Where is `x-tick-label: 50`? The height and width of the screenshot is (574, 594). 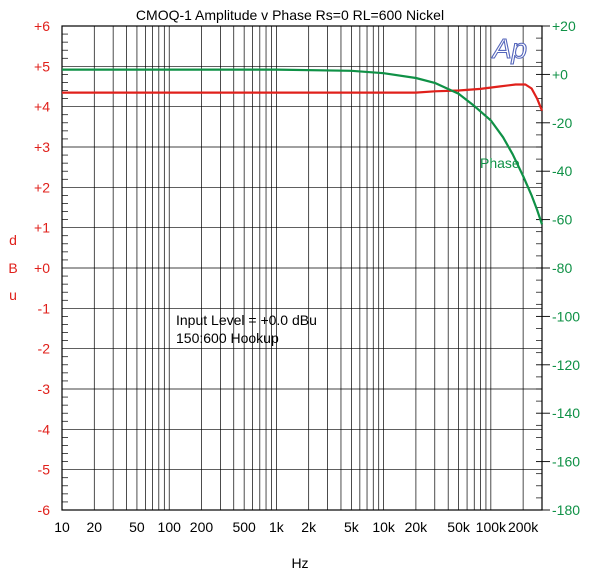
x-tick-label: 50 is located at coordinates (137, 527).